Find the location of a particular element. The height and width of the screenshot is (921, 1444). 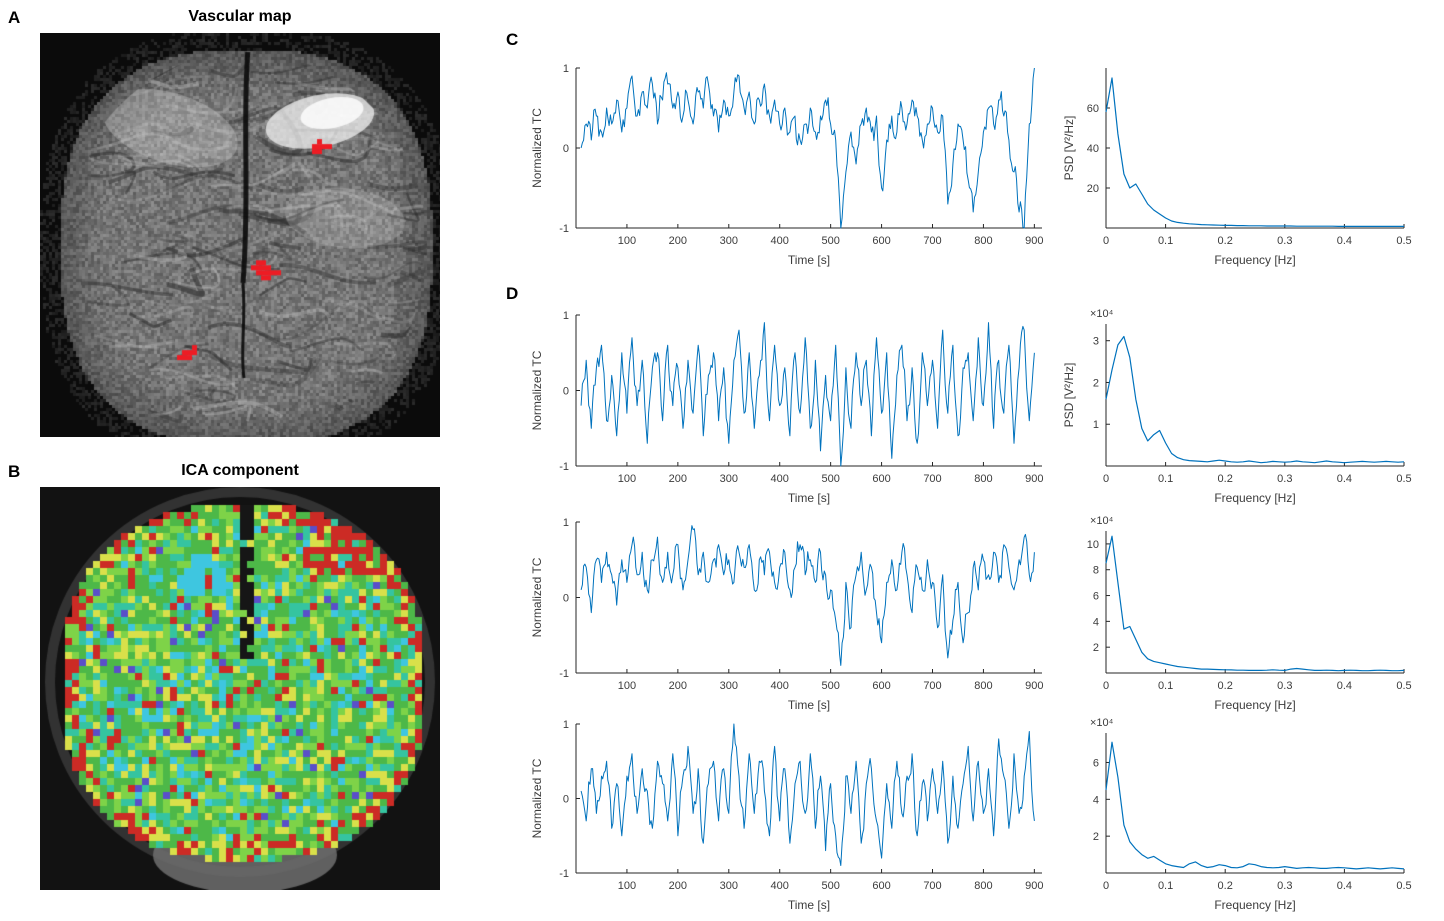

panel-label-d: D is located at coordinates (512, 293).